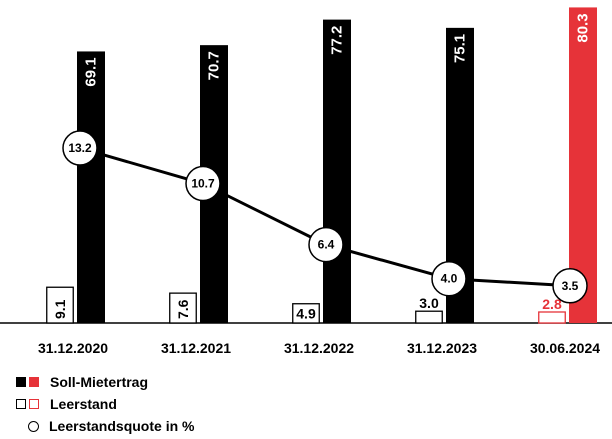  I want to click on legend-swatch-red-outline, so click(34, 404).